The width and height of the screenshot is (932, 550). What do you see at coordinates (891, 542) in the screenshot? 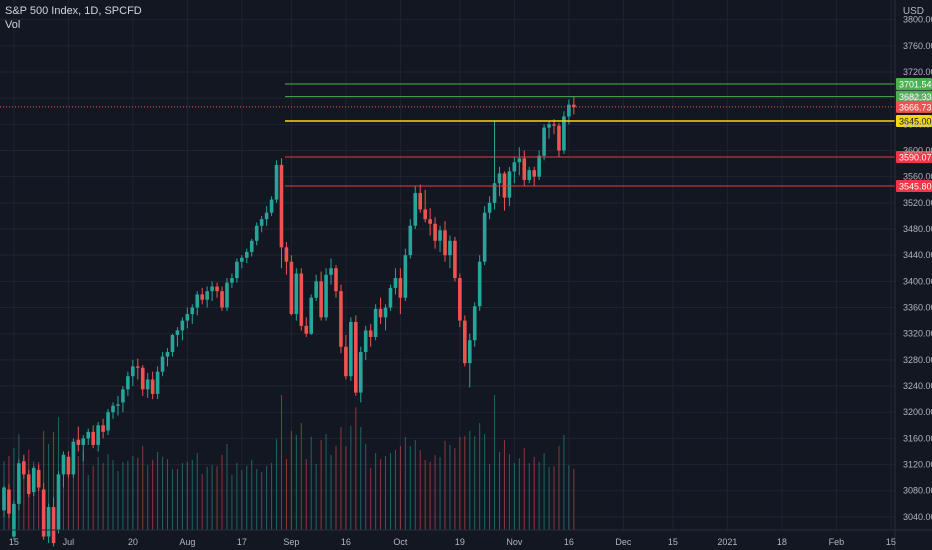
I see `time-tick-label: 15` at bounding box center [891, 542].